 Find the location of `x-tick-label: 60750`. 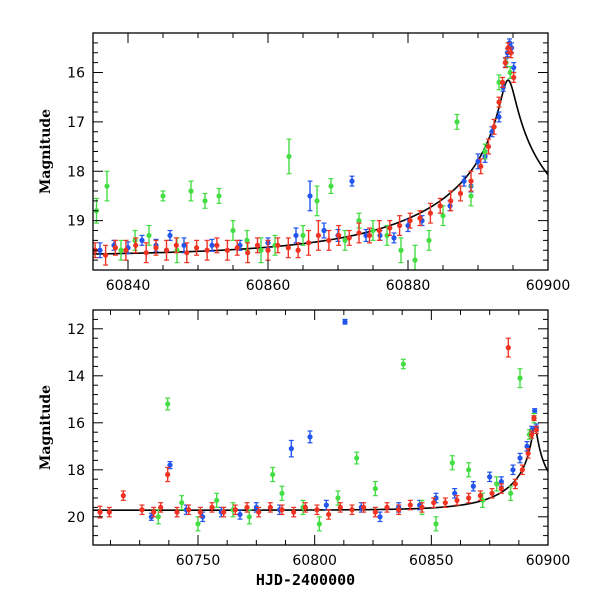

x-tick-label: 60750 is located at coordinates (198, 561).